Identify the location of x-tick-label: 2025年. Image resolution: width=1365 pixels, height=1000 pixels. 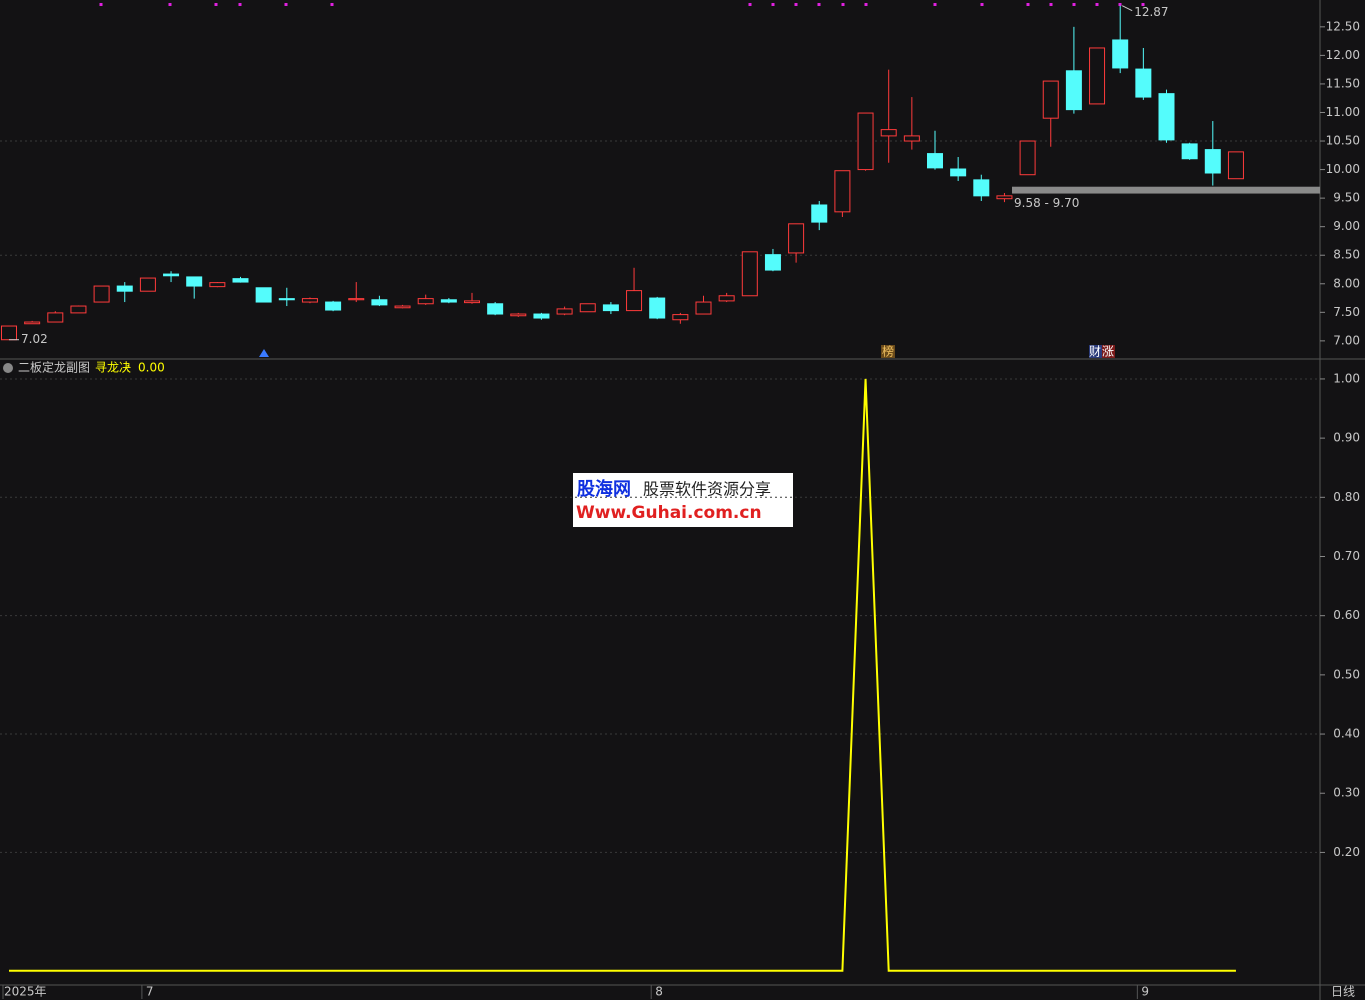
(25, 992).